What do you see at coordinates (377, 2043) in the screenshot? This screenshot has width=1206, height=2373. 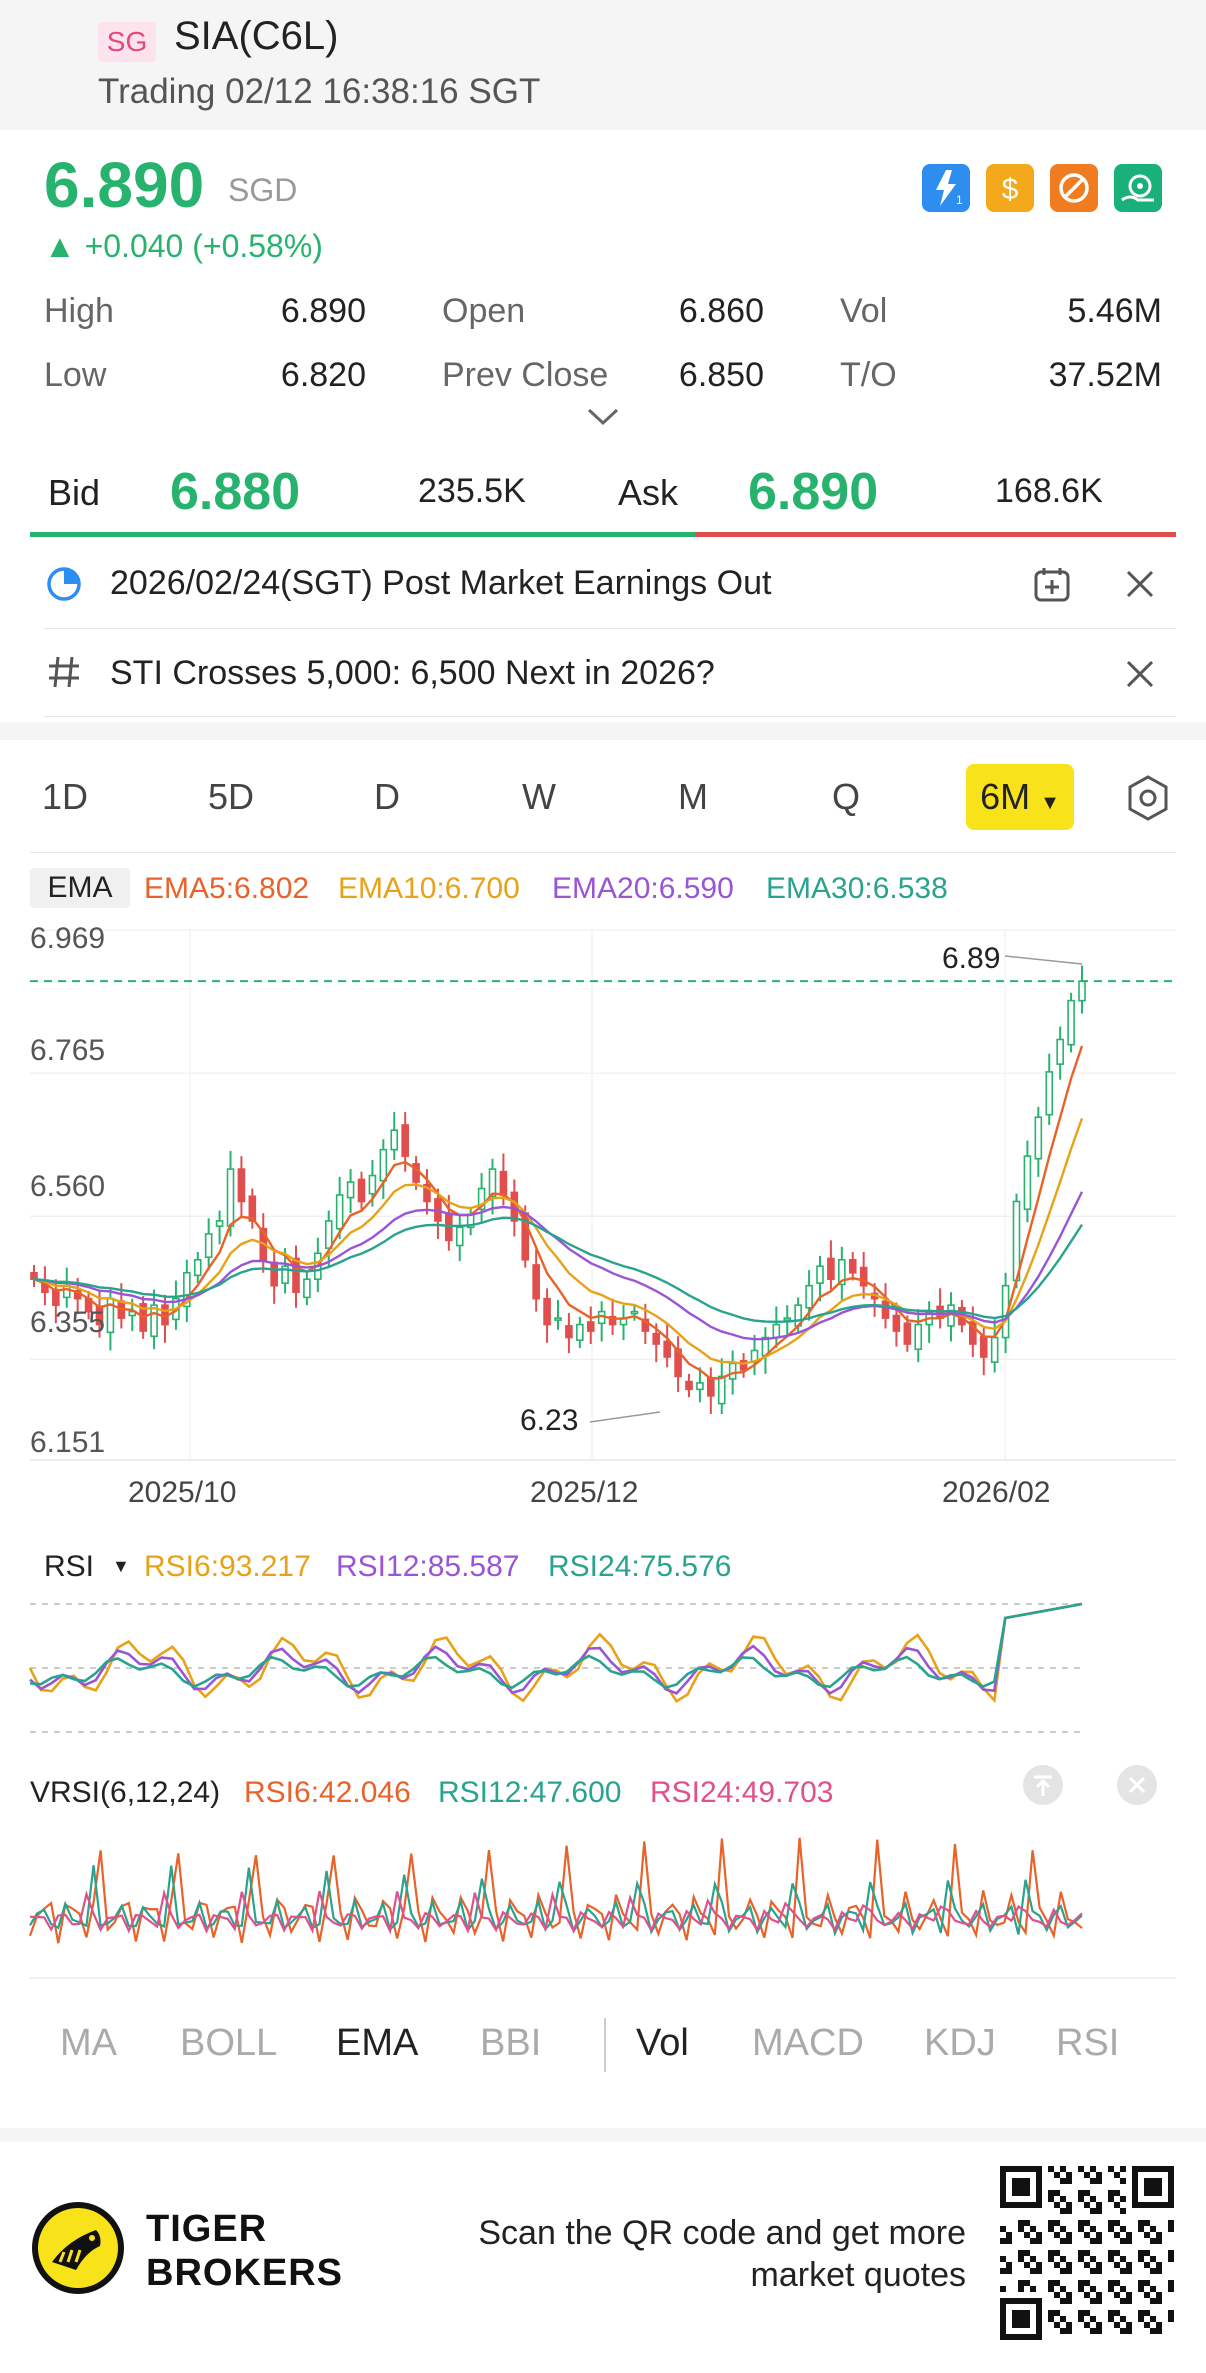 I see `indicator-tab-ema: EMA` at bounding box center [377, 2043].